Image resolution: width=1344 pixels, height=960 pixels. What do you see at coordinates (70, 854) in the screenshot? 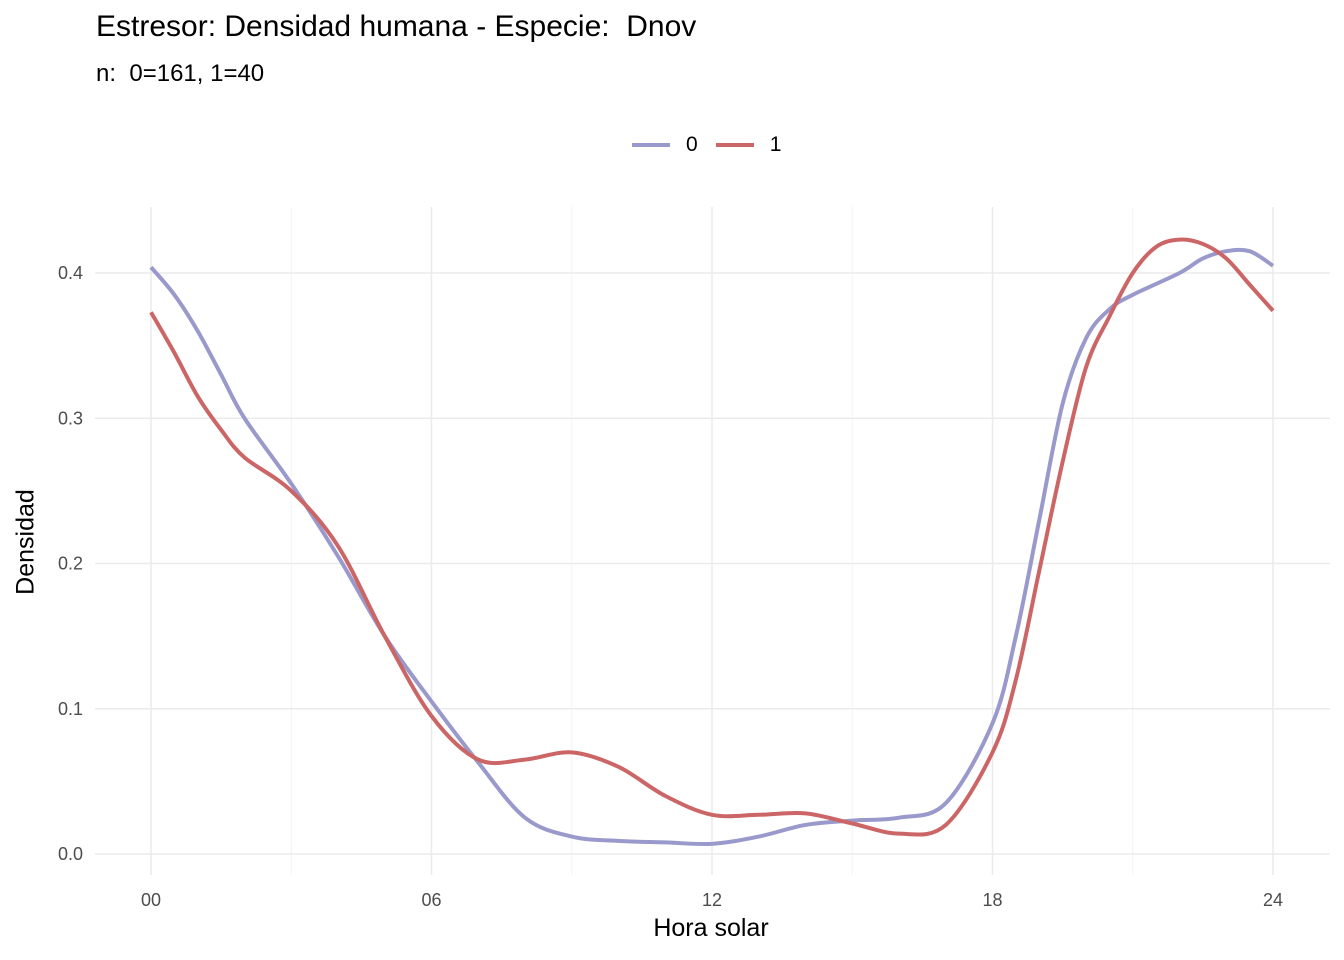
I see `y-tick-label: 0.0` at bounding box center [70, 854].